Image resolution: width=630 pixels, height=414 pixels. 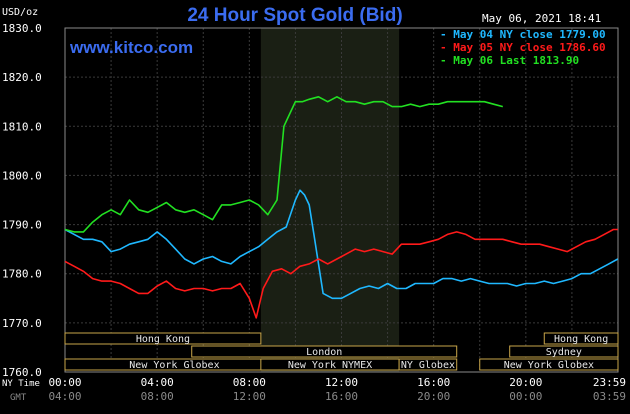 I want to click on y-tick-label: 1790.0, so click(x=22, y=225).